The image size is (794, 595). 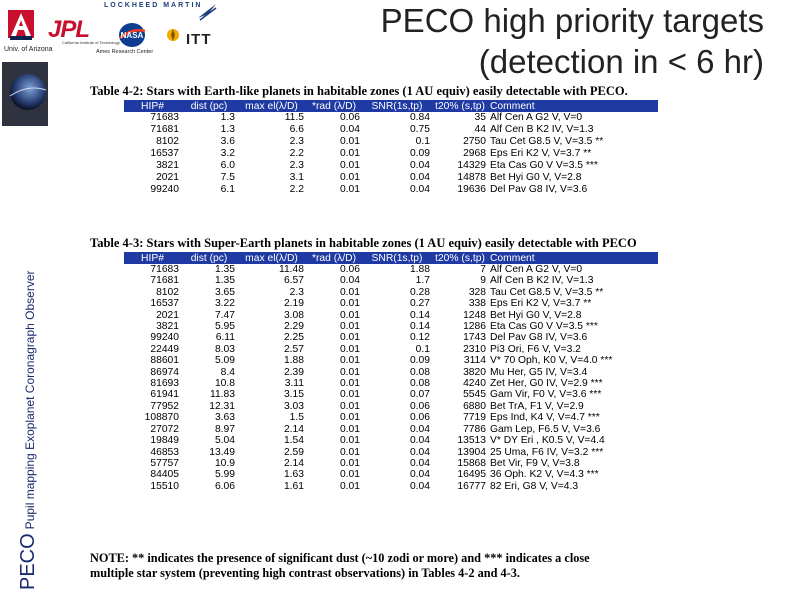 What do you see at coordinates (349, 177) in the screenshot?
I see `table1-cell: 0.01` at bounding box center [349, 177].